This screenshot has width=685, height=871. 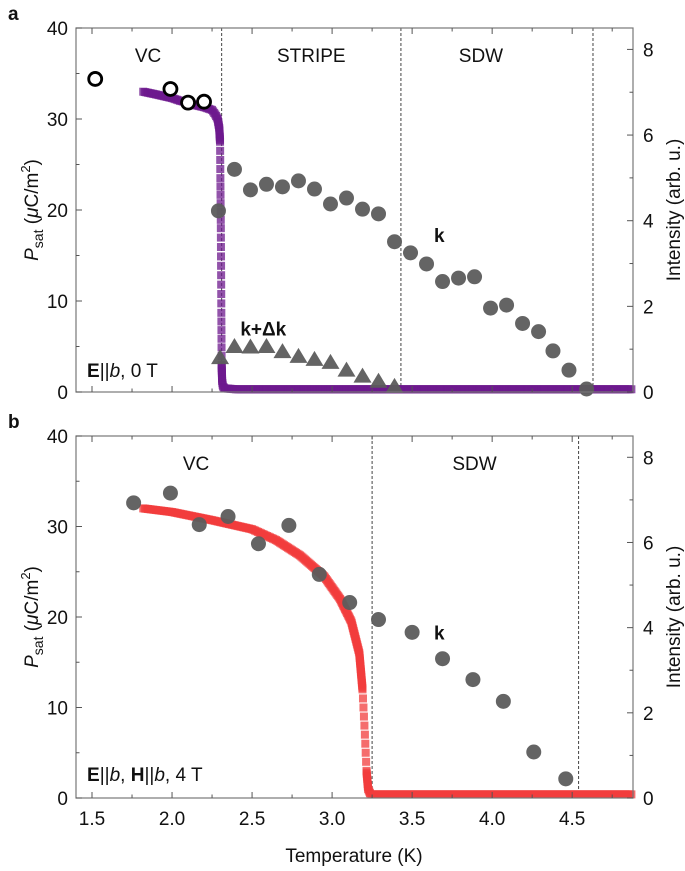 I want to click on y-title-main: P, so click(x=32, y=254).